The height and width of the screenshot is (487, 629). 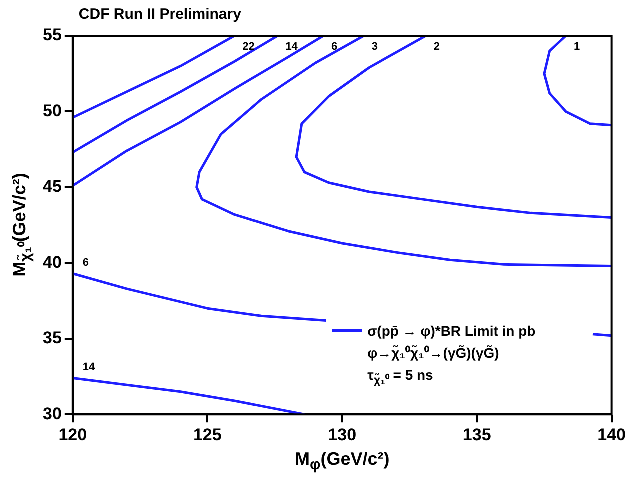 I want to click on y-tick-label: 50, so click(x=52, y=110).